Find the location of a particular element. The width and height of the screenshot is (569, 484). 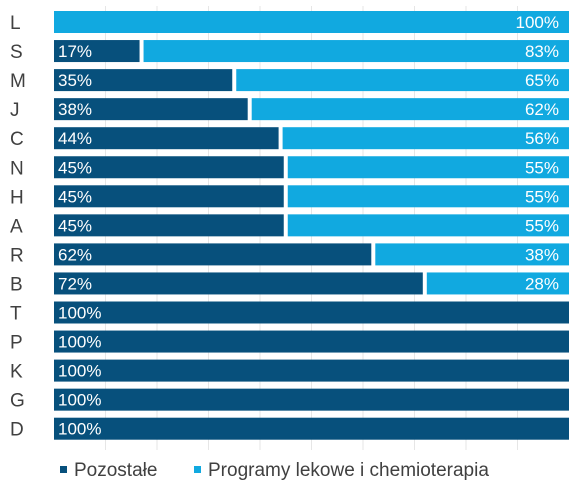

bar-pozostale-g is located at coordinates (311, 399).